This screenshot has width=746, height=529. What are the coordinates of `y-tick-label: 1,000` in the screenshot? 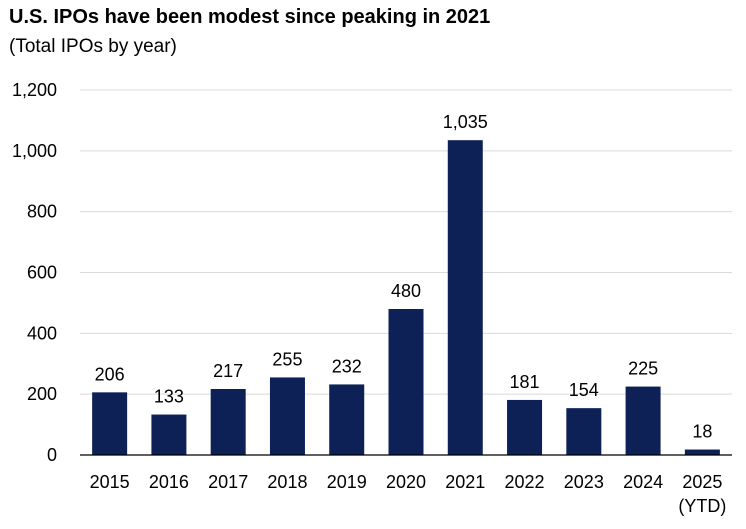 It's located at (34, 151).